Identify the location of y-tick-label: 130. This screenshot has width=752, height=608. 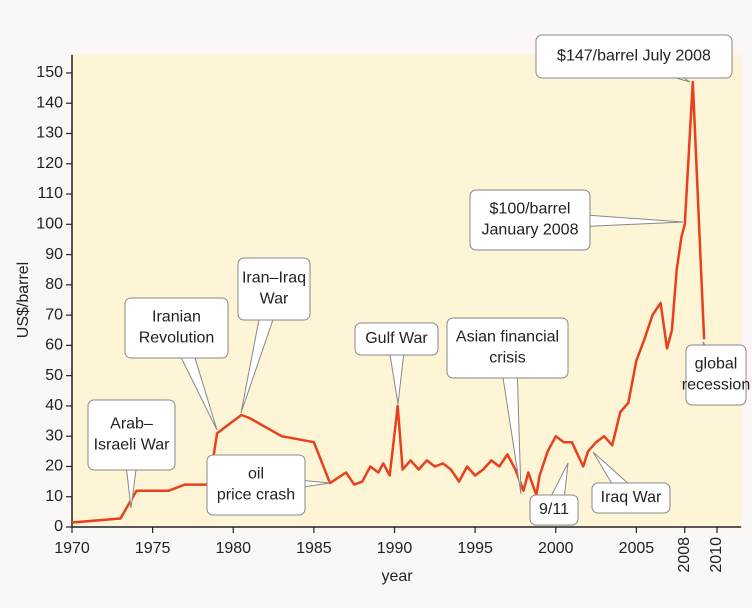
(49, 133).